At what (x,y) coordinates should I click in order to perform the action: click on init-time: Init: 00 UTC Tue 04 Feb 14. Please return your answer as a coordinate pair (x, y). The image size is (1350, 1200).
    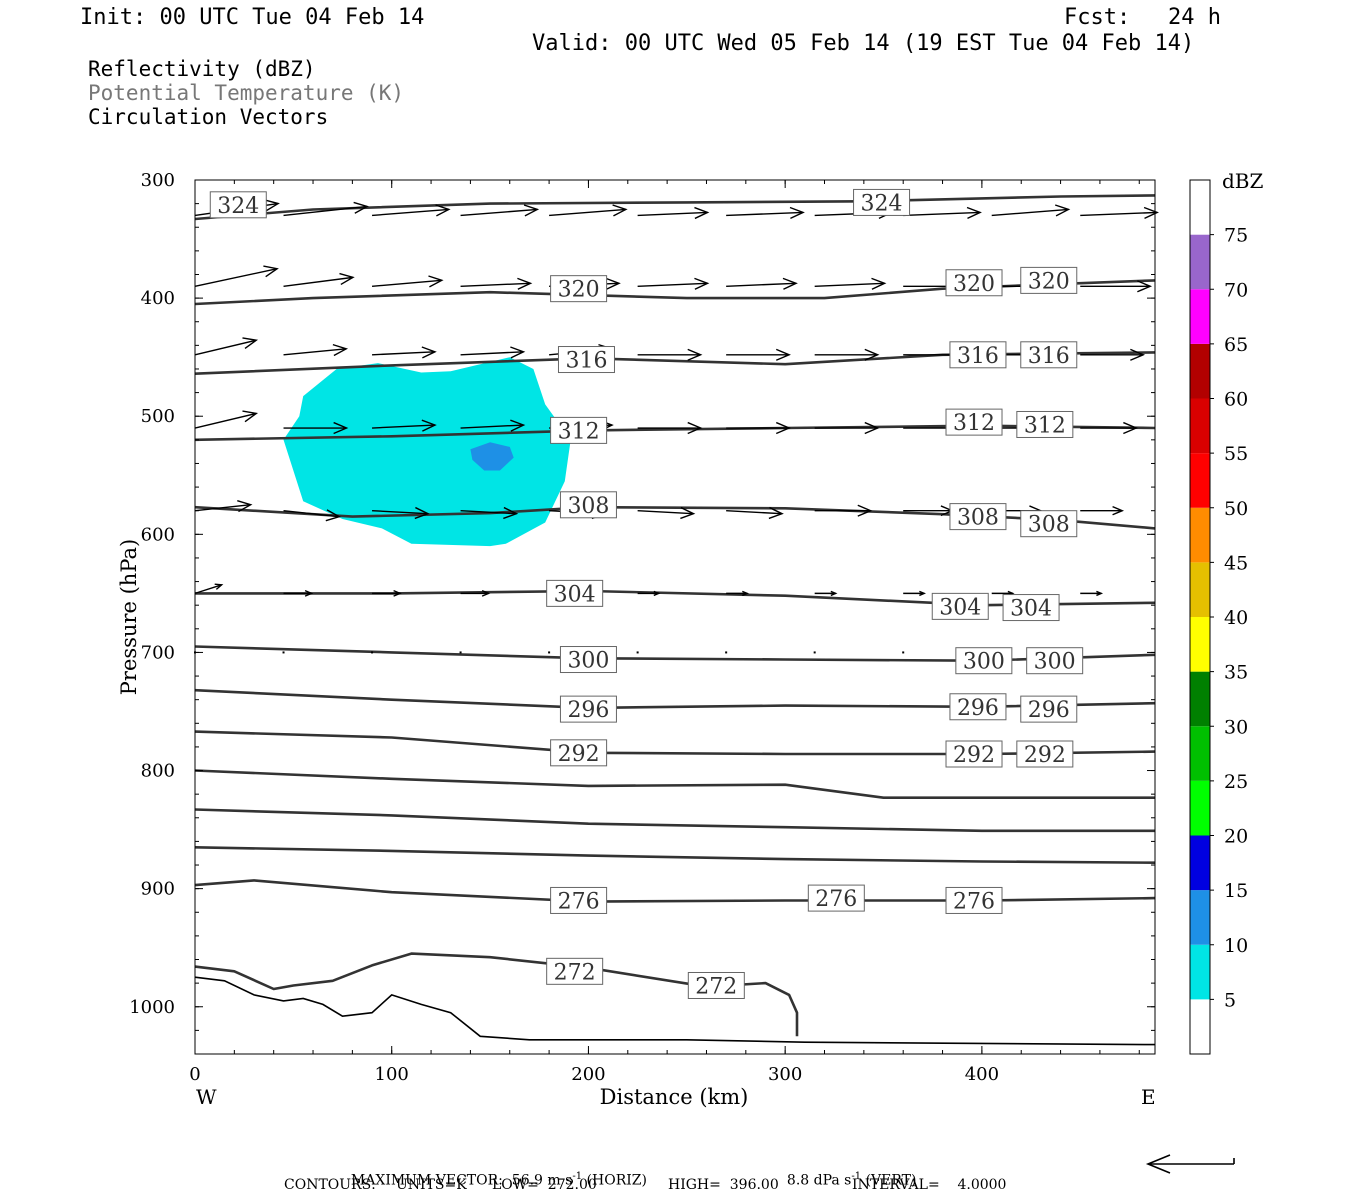
    Looking at the image, I should click on (252, 17).